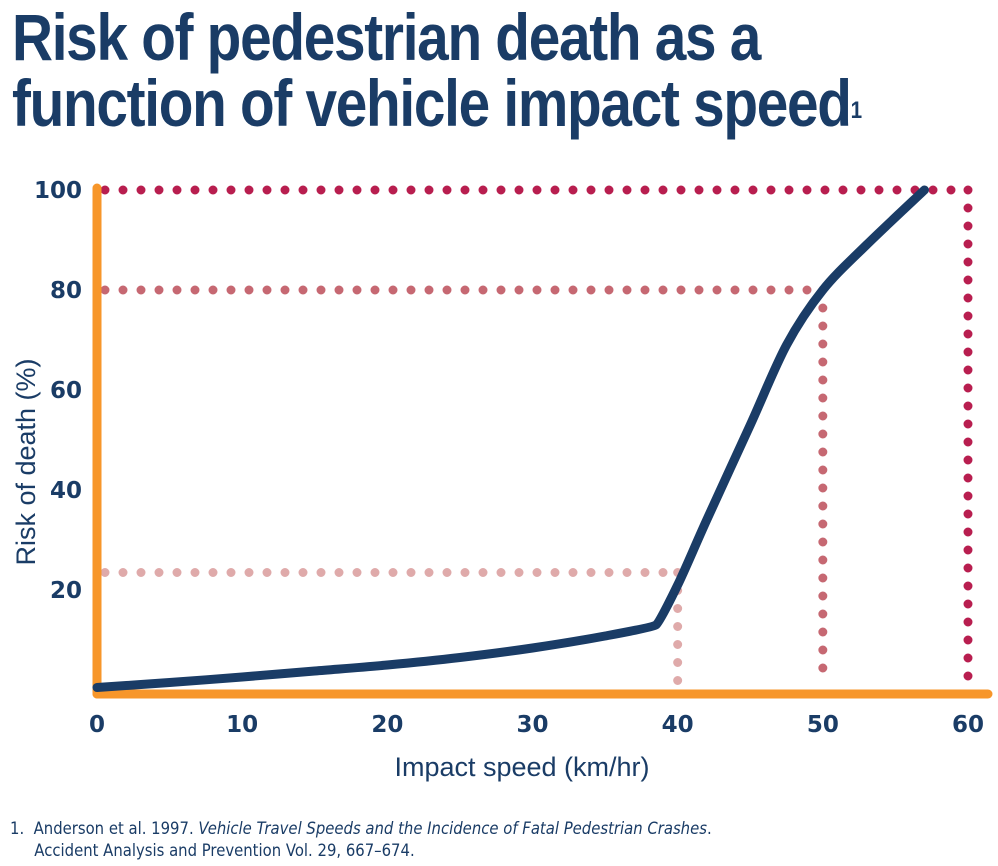  I want to click on x-tick-label: 30, so click(532, 725).